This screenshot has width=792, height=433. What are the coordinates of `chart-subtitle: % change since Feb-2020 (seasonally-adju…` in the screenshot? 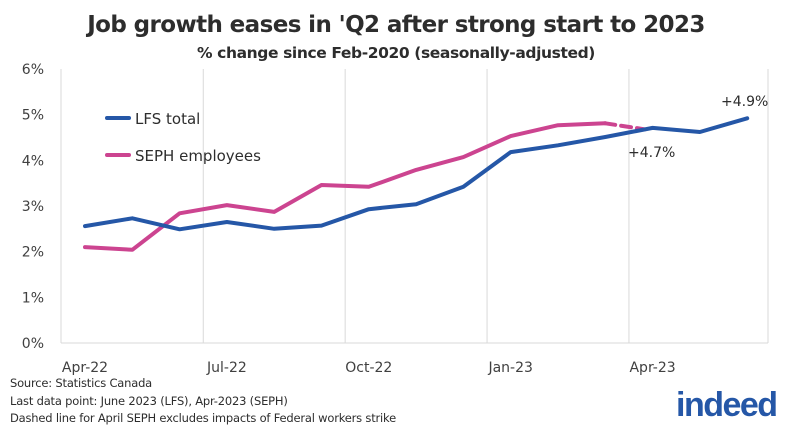 It's located at (396, 53).